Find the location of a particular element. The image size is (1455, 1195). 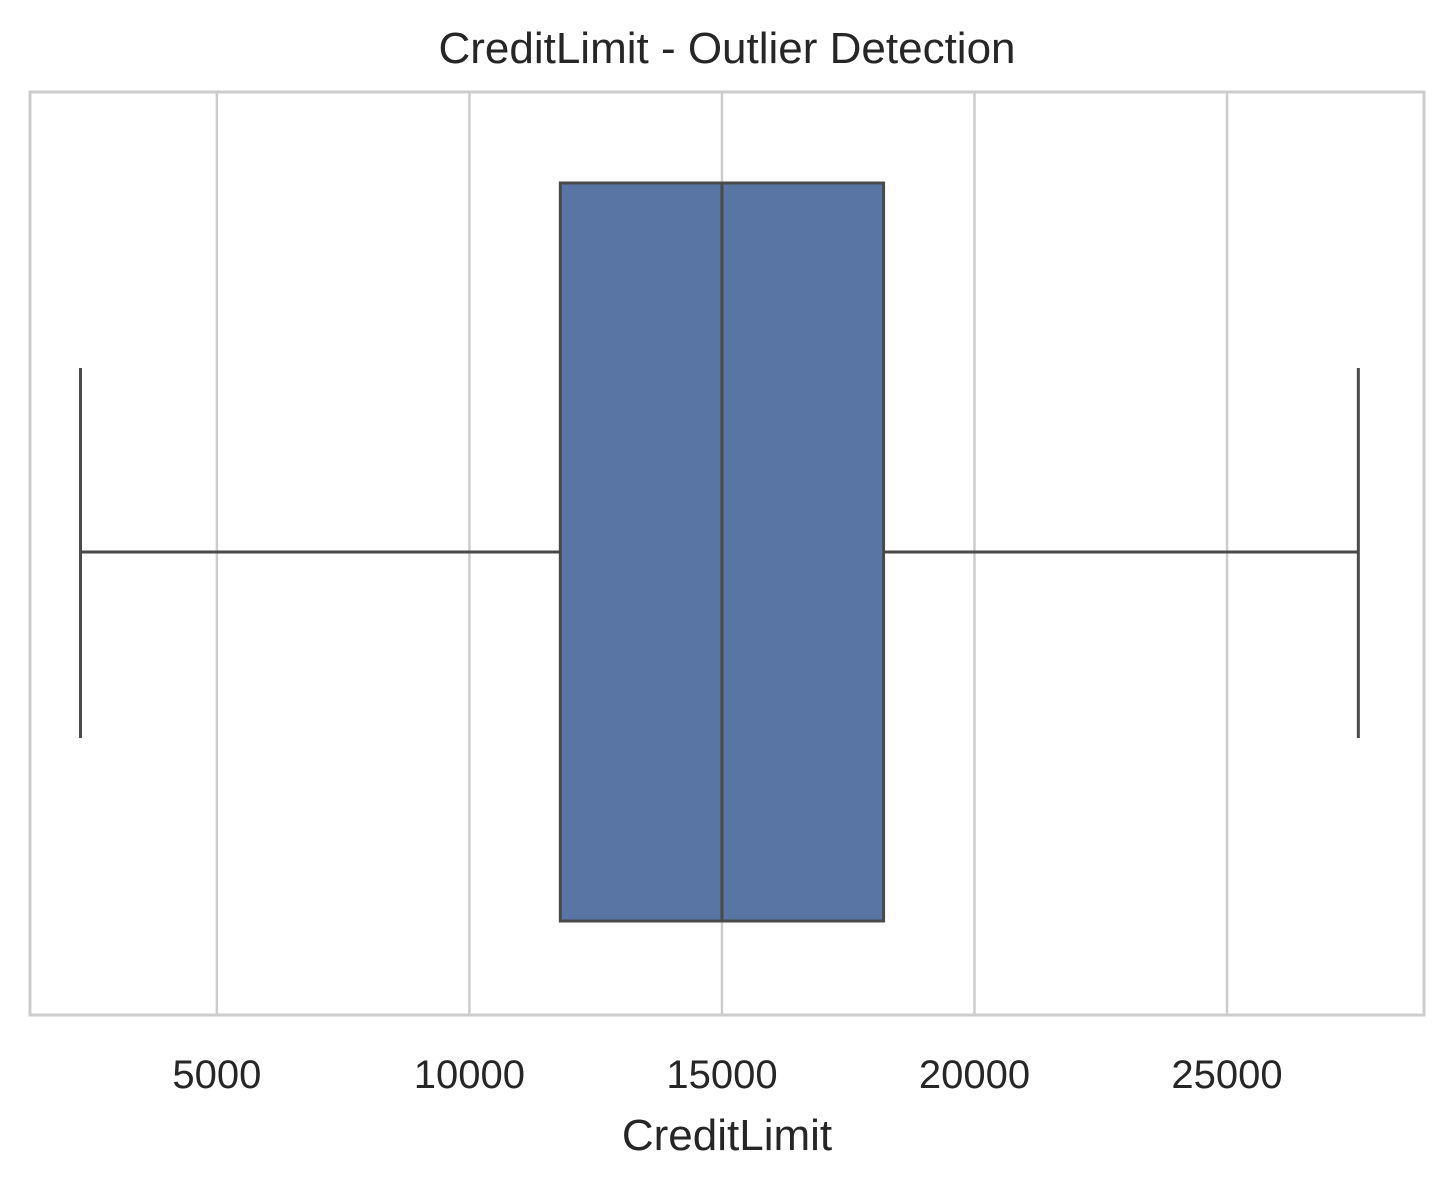

x-tick-label: 10000 is located at coordinates (469, 1075).